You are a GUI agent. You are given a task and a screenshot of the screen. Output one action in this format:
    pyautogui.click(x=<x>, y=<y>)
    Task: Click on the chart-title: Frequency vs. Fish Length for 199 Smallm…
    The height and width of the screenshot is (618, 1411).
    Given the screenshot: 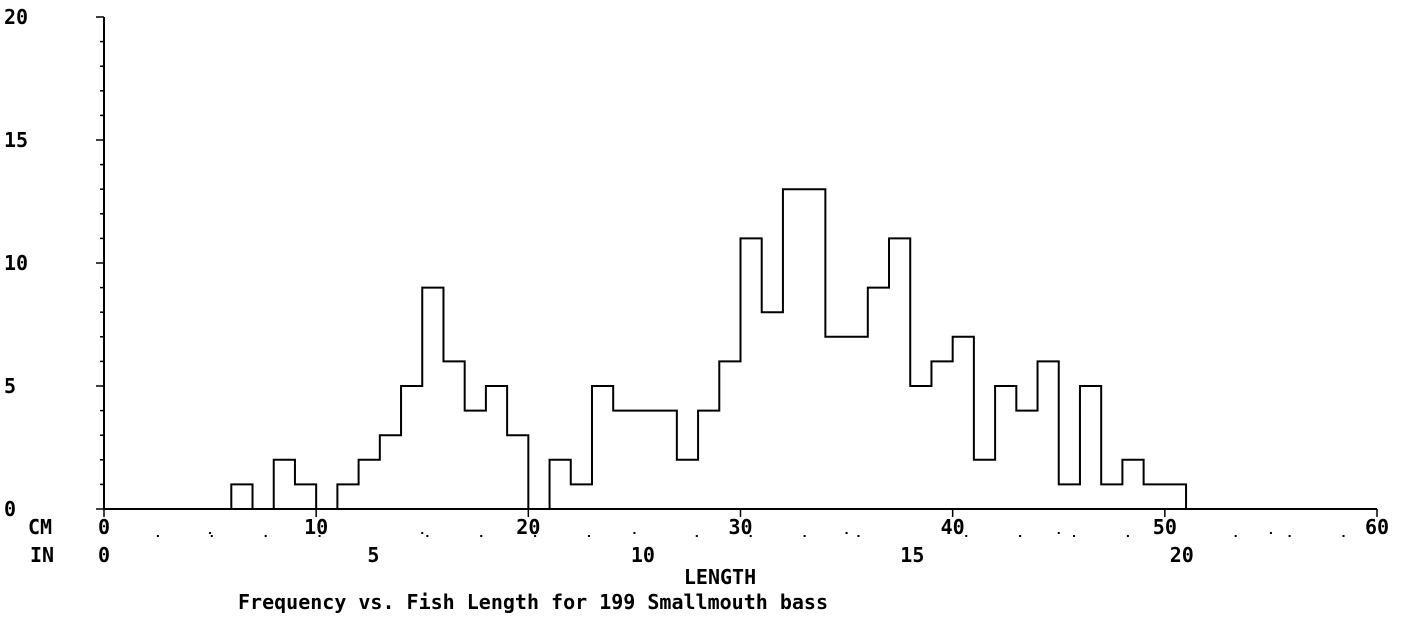 What is the action you would take?
    pyautogui.click(x=533, y=602)
    